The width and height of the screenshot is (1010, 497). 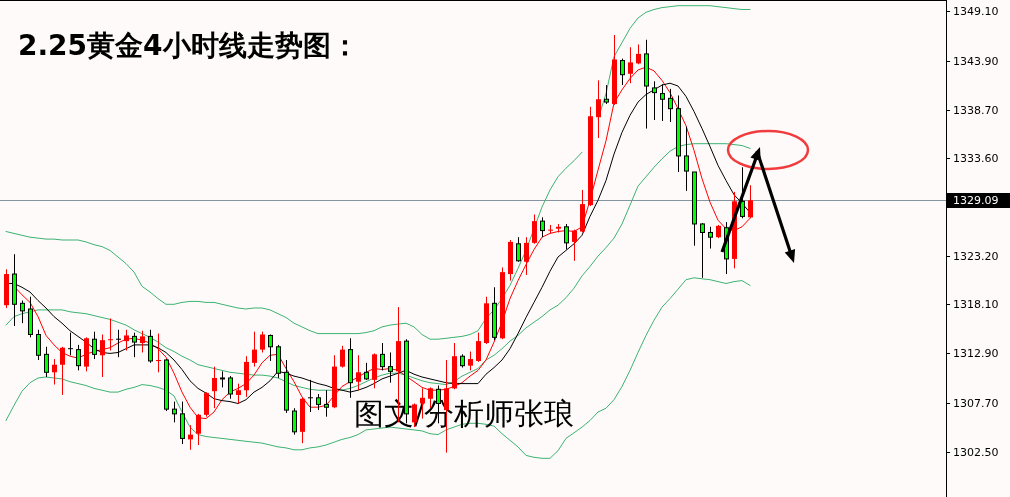 What do you see at coordinates (976, 158) in the screenshot?
I see `y-tick-label: 1333.60` at bounding box center [976, 158].